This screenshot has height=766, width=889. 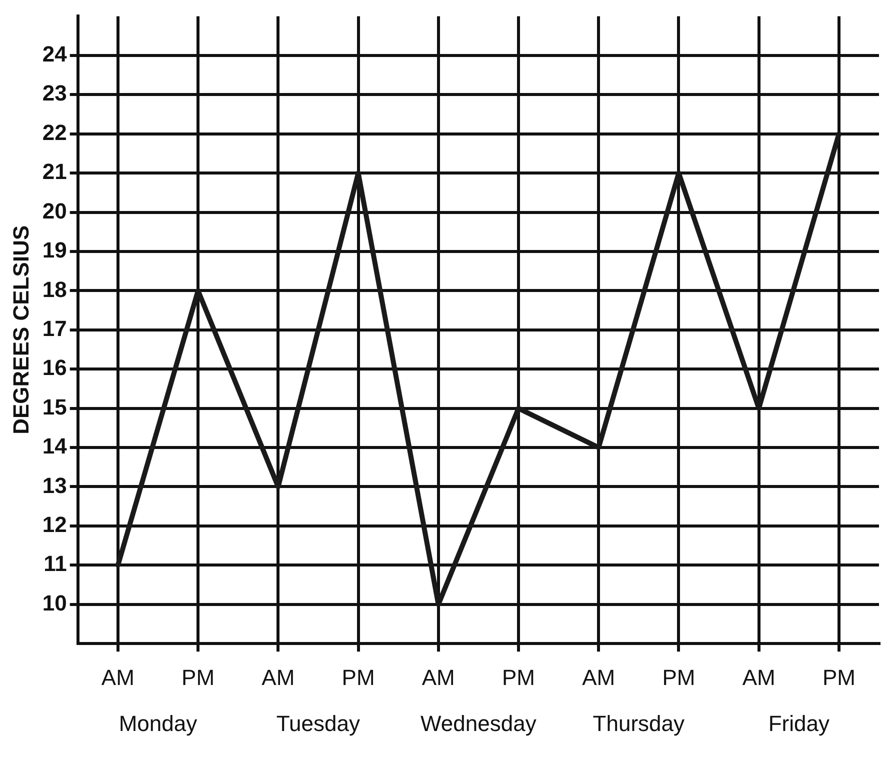 What do you see at coordinates (54, 367) in the screenshot?
I see `y-tick-label: 16` at bounding box center [54, 367].